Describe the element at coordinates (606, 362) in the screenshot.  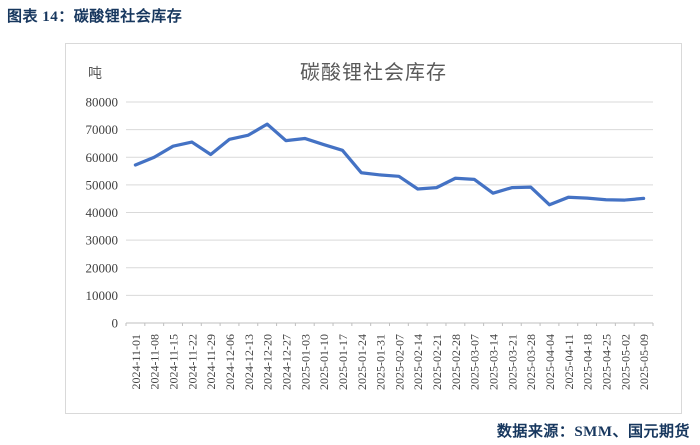
I see `x-tick-label: 2025-04-25` at that location.